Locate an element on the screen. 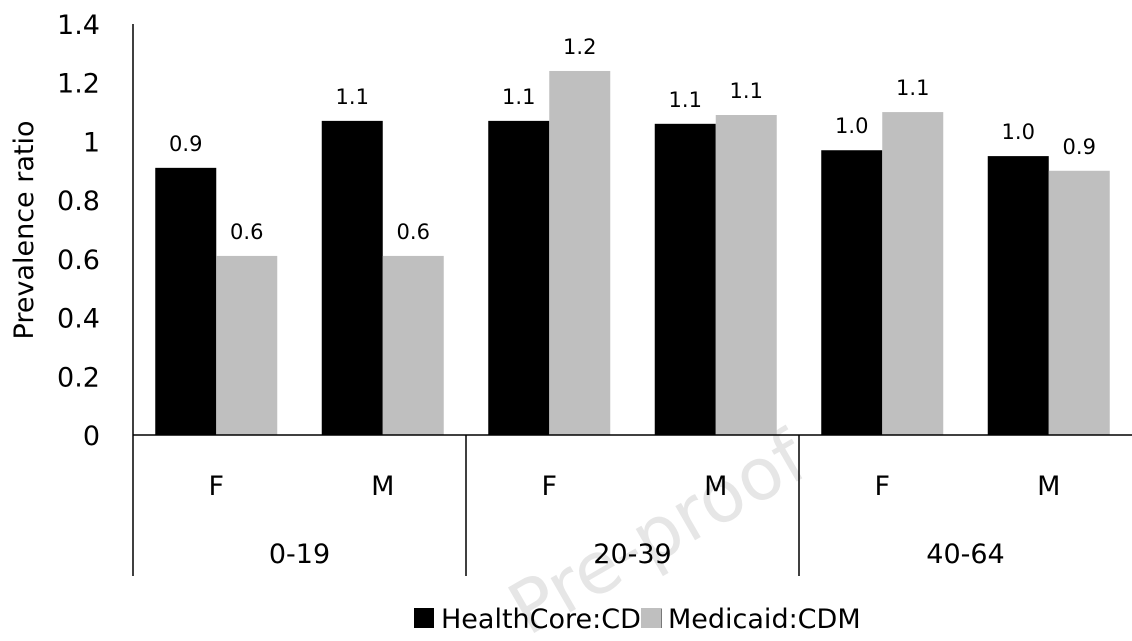  y-tick-label: 1.4 is located at coordinates (78, 25).